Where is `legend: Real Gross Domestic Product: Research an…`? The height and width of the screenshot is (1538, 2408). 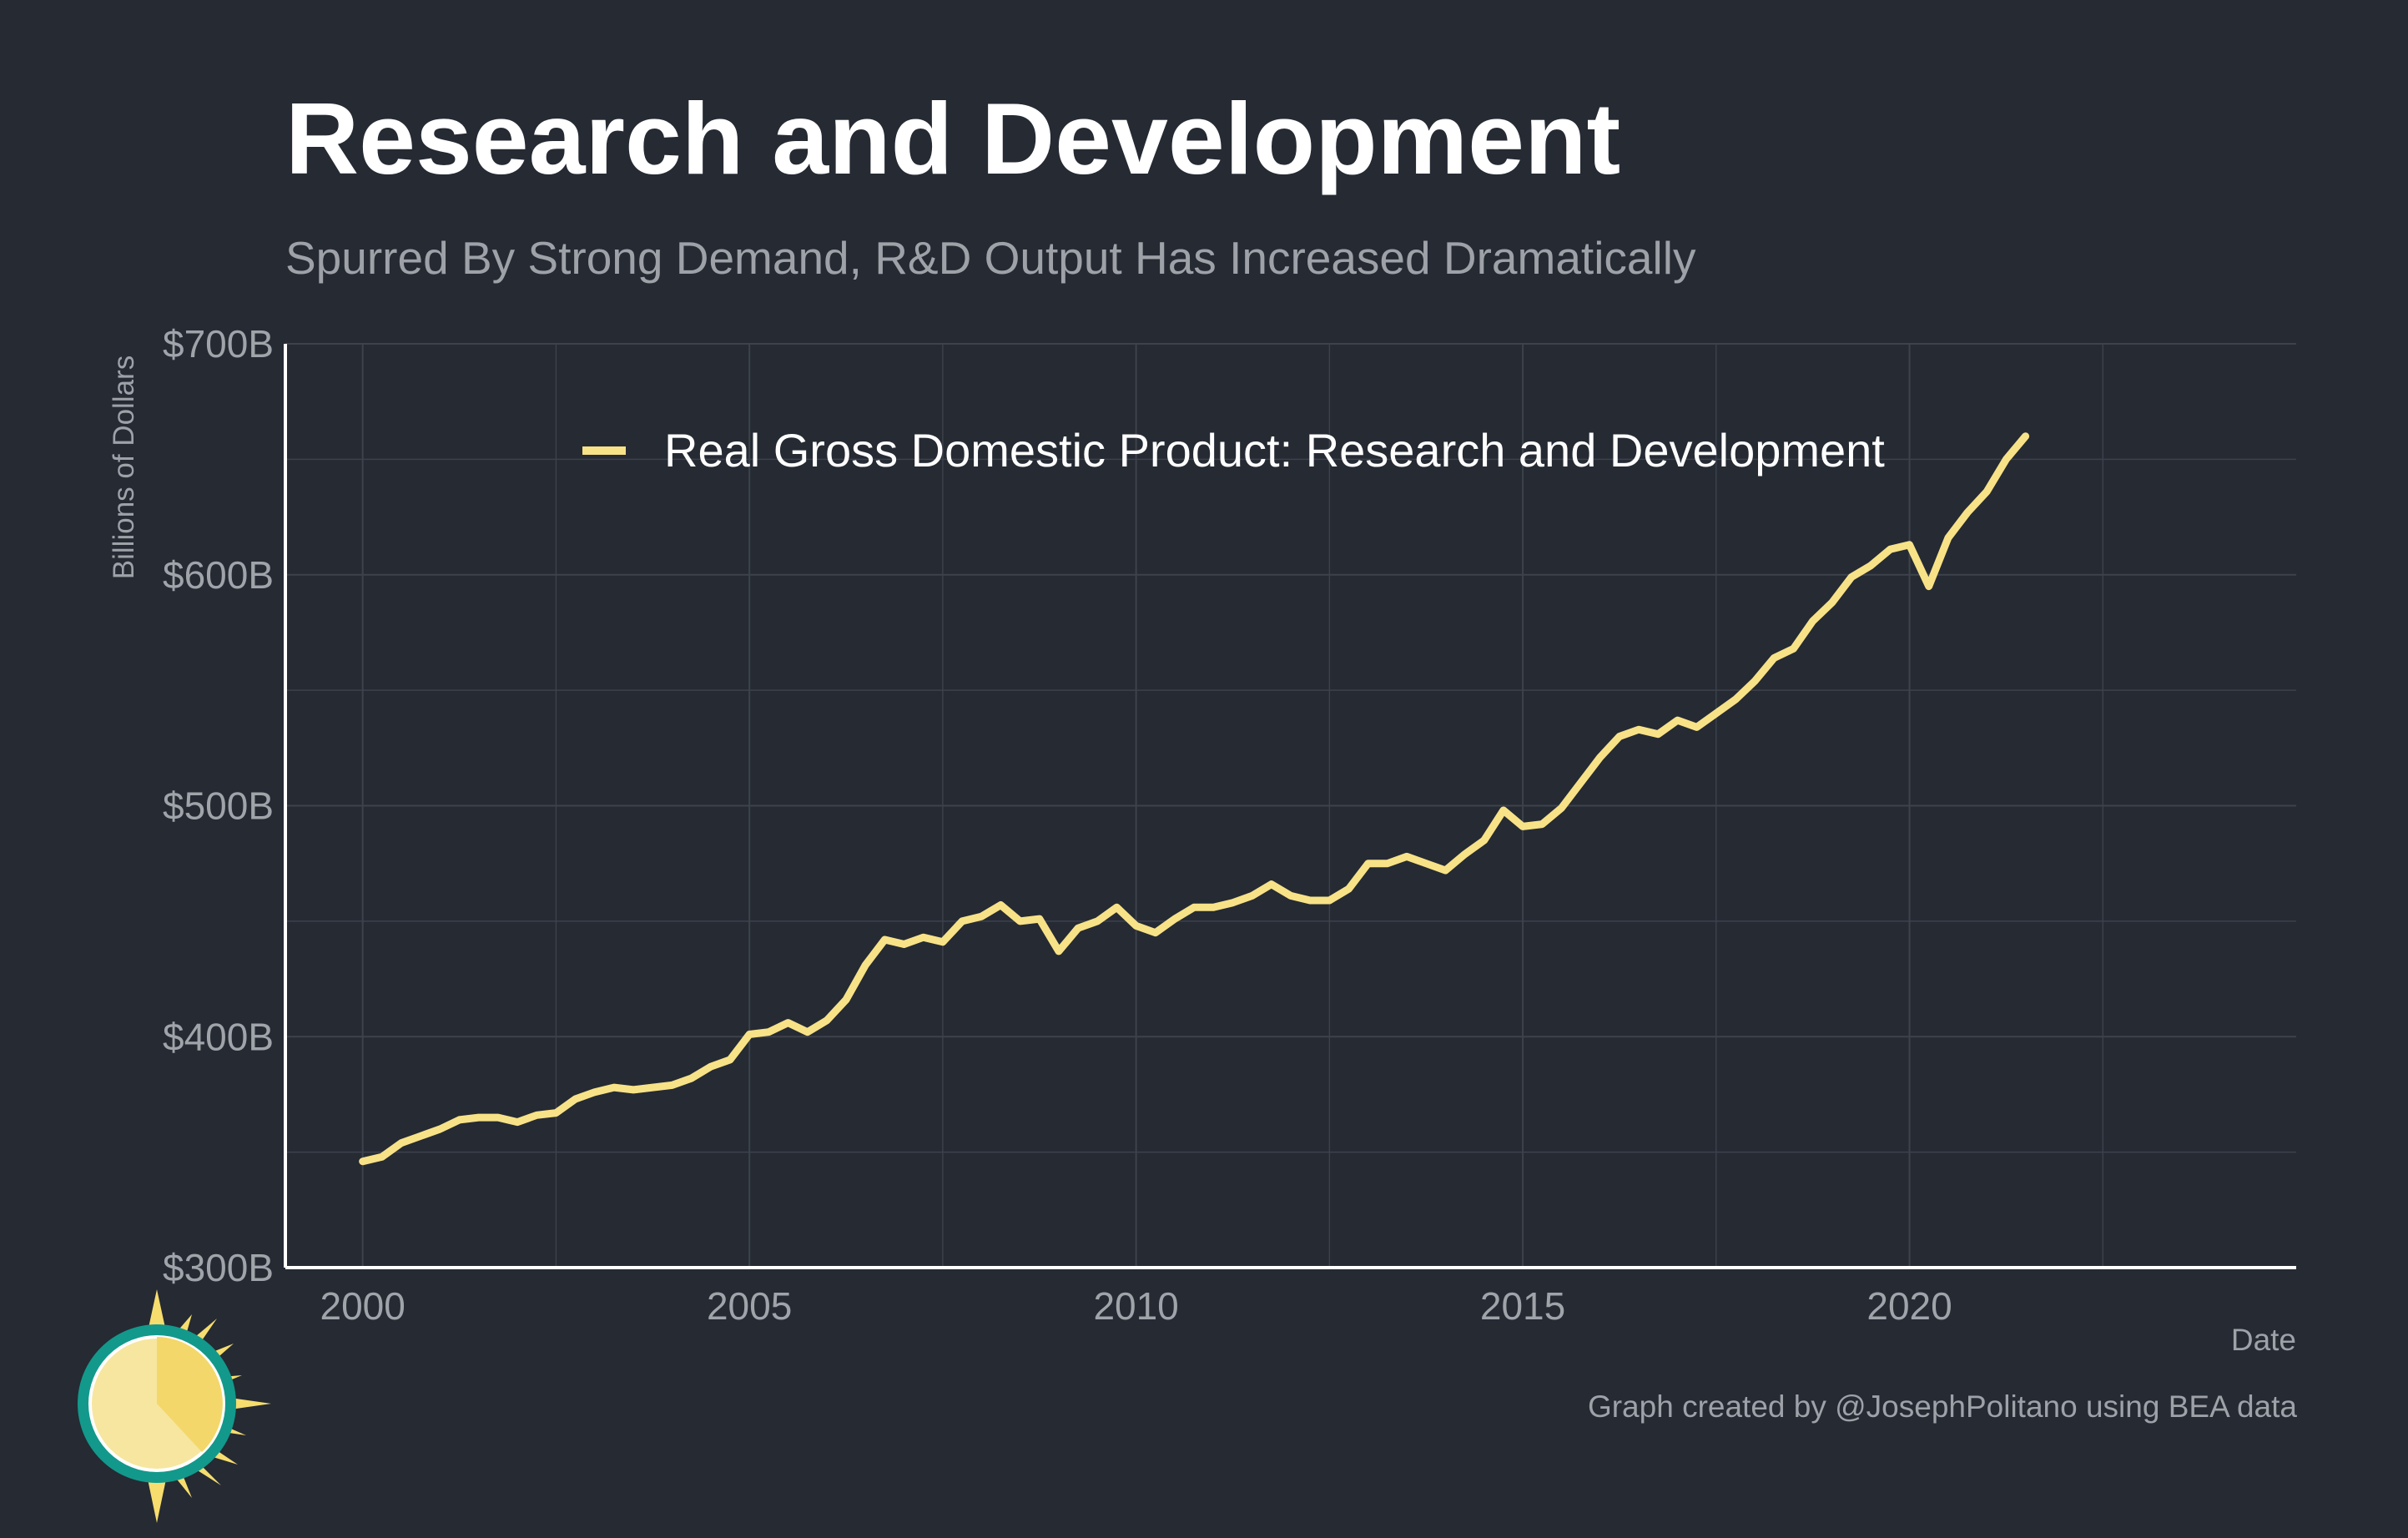 legend: Real Gross Domestic Product: Research an… is located at coordinates (1233, 450).